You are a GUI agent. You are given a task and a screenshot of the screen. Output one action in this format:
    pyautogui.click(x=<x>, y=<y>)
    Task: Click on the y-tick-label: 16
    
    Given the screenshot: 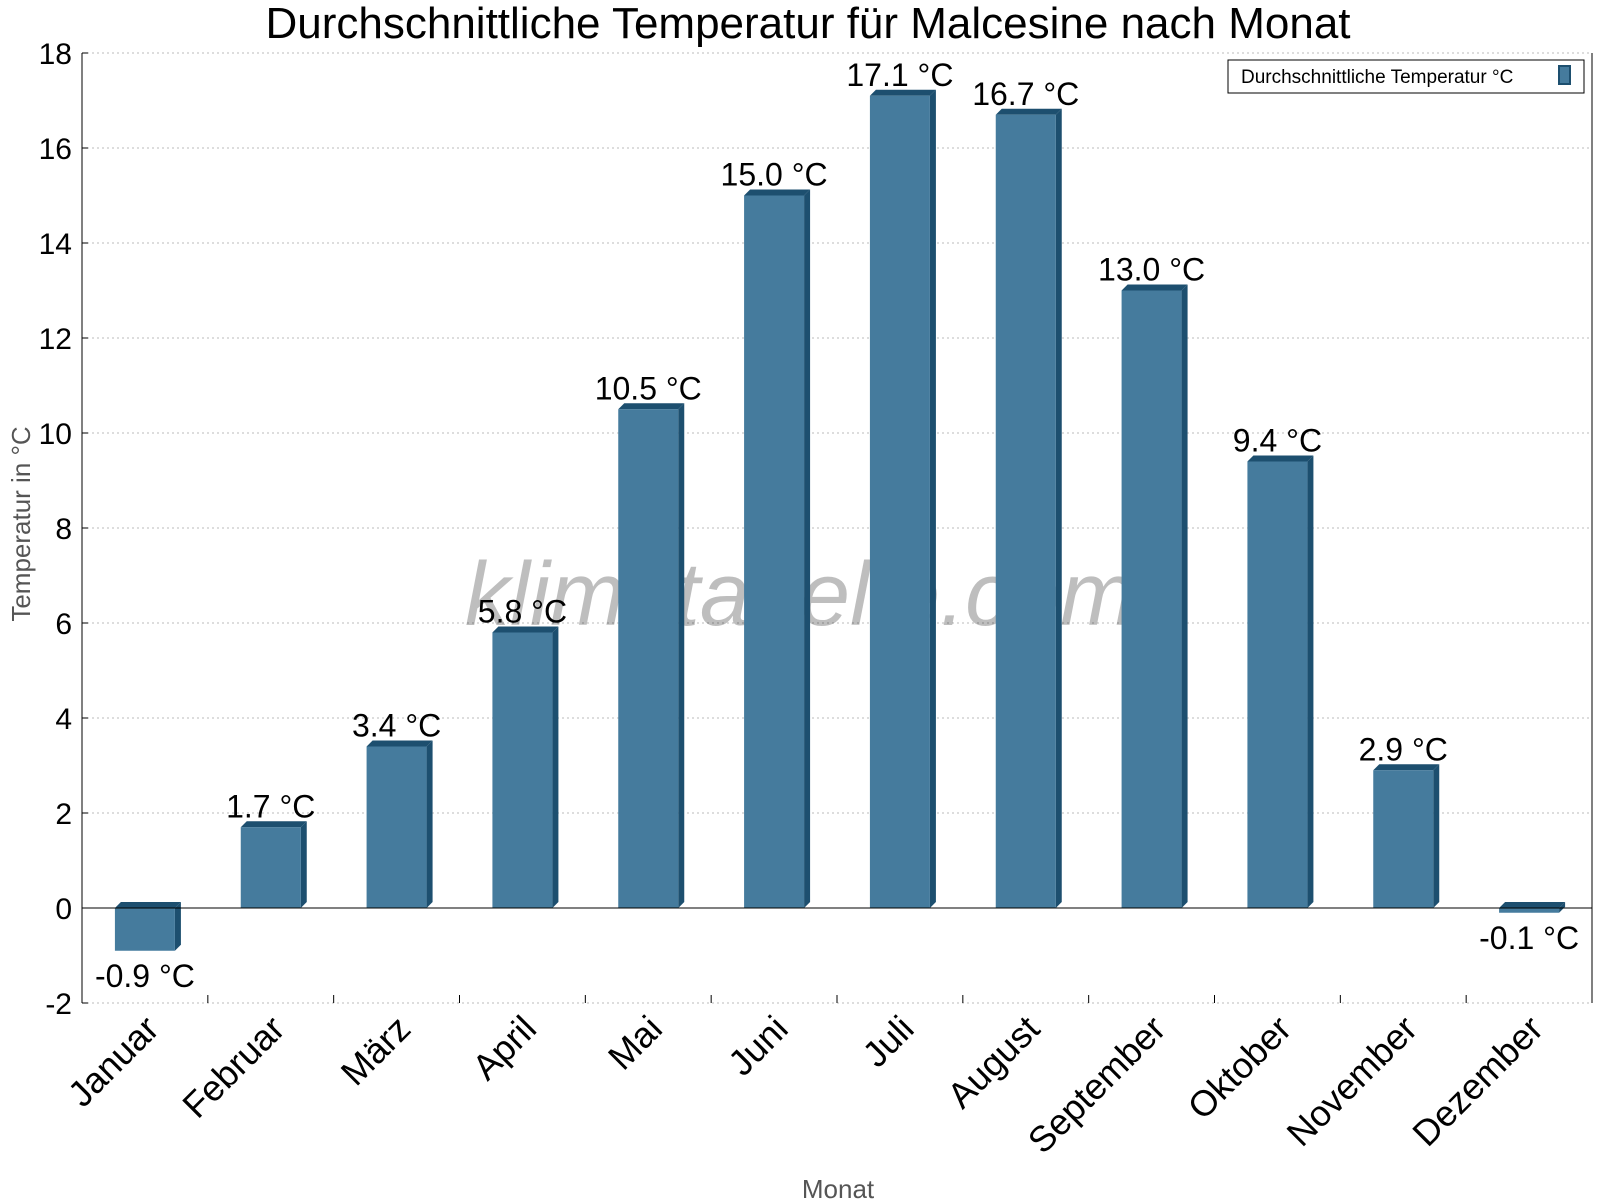 What is the action you would take?
    pyautogui.click(x=55, y=149)
    